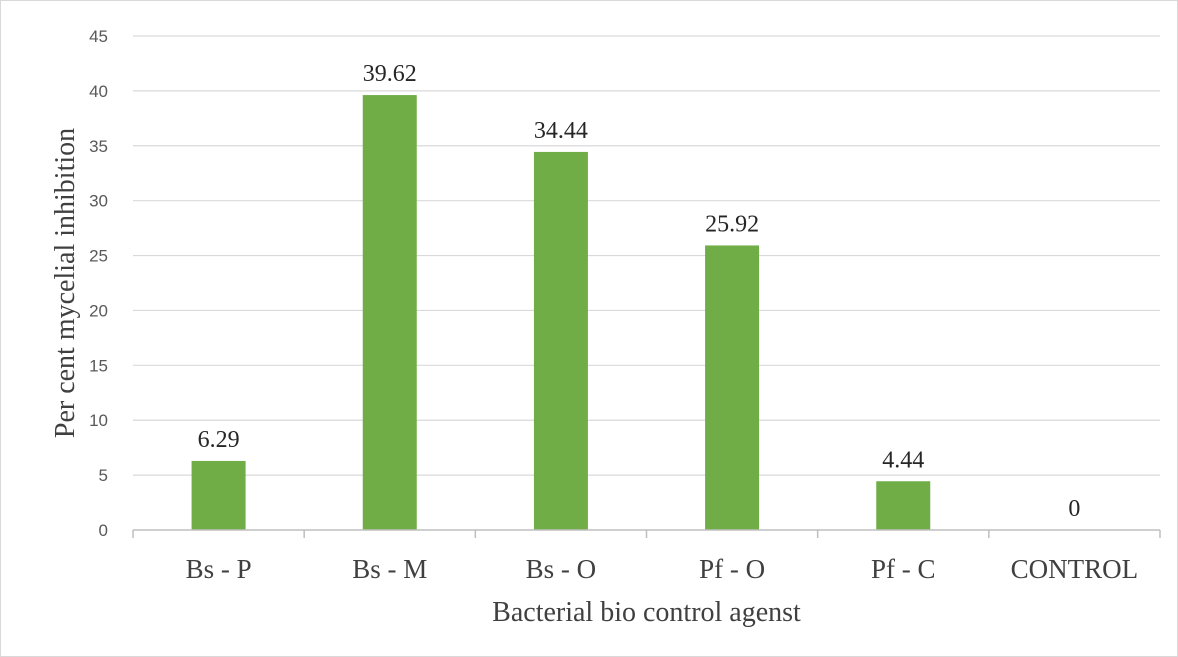  I want to click on x-category-label: Bs - O, so click(561, 569).